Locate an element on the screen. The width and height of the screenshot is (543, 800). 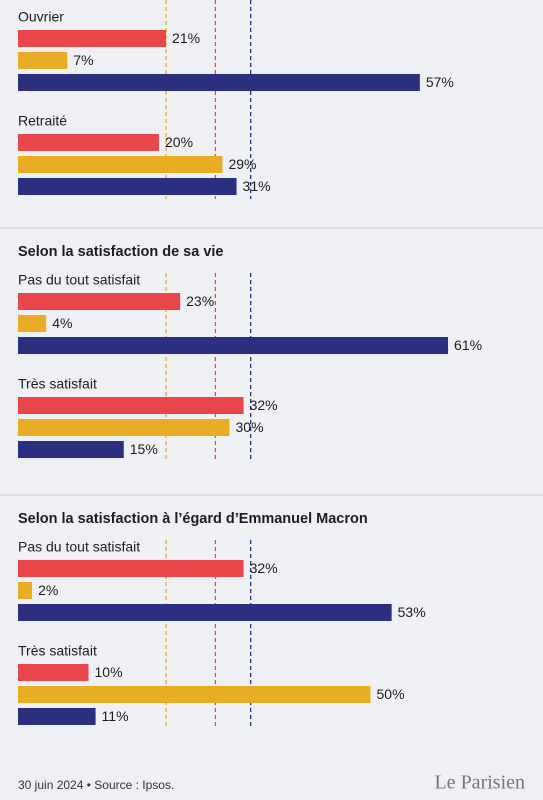
value-label: 10% is located at coordinates (109, 672).